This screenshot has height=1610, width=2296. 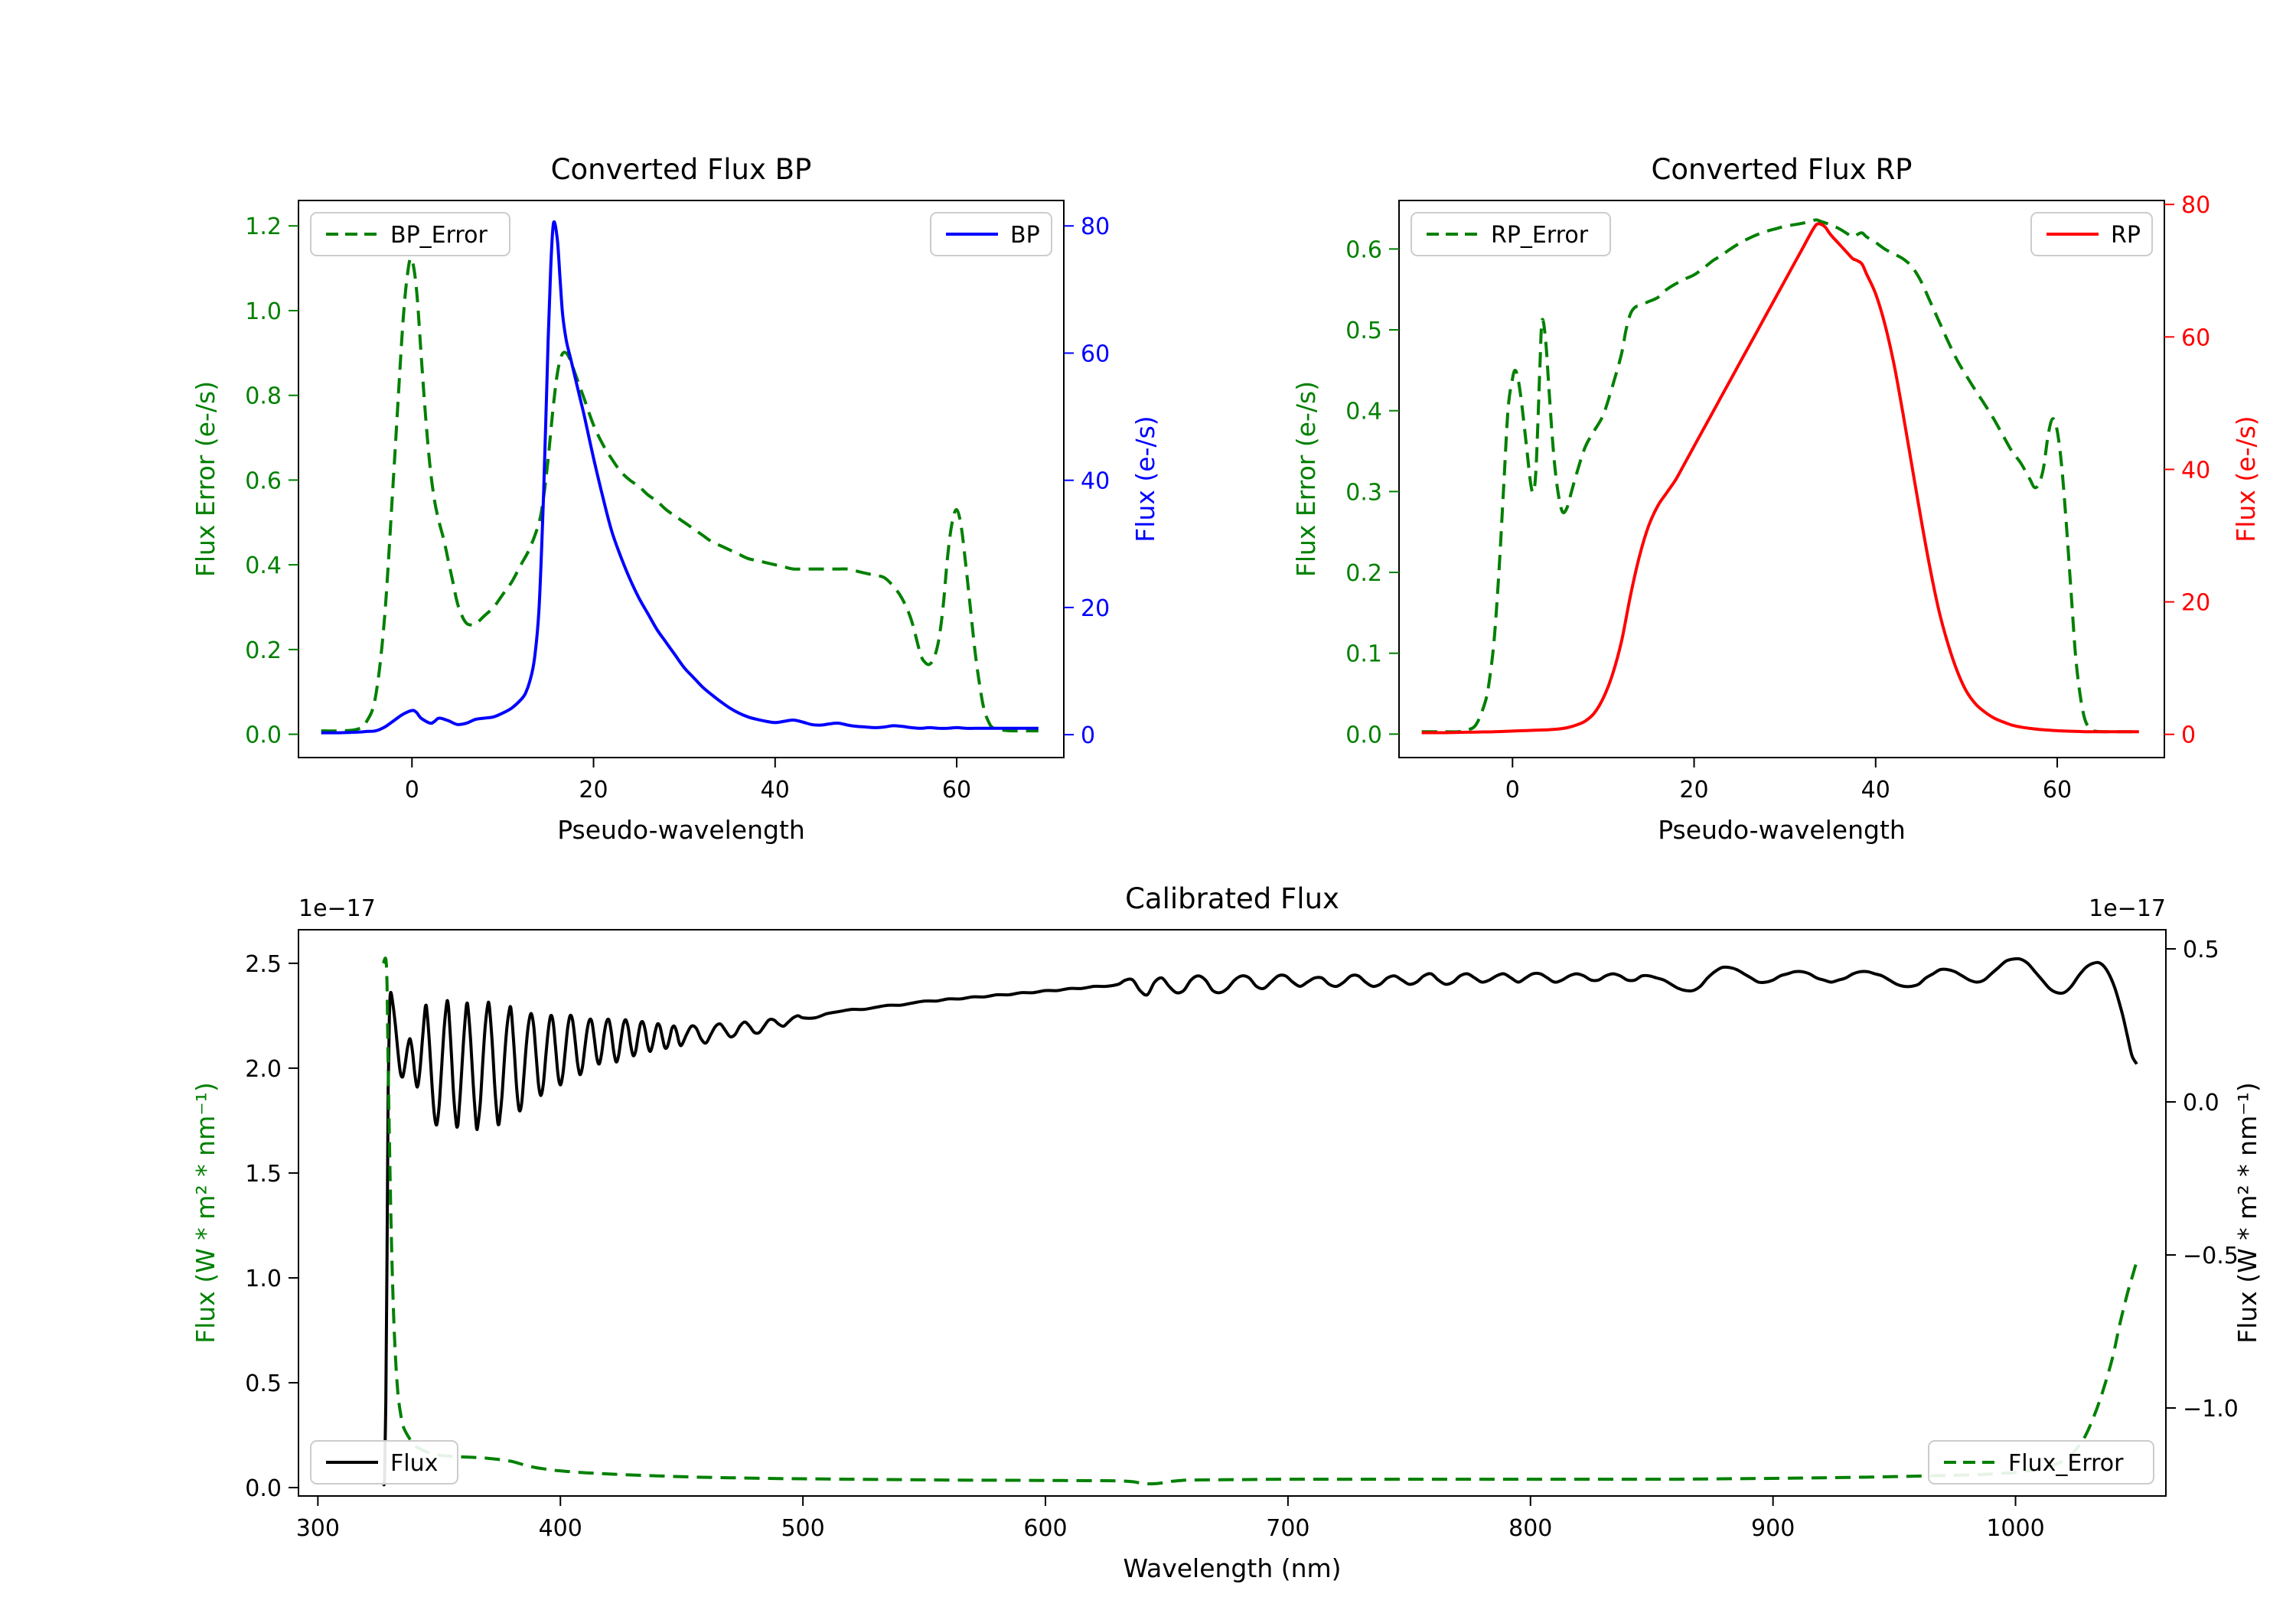 I want to click on rp-left-y-axis: 0.0 0.1 0.2 0.3 0.4 0.5 0.6 Flux Error (e-/s), so click(x=1345, y=492).